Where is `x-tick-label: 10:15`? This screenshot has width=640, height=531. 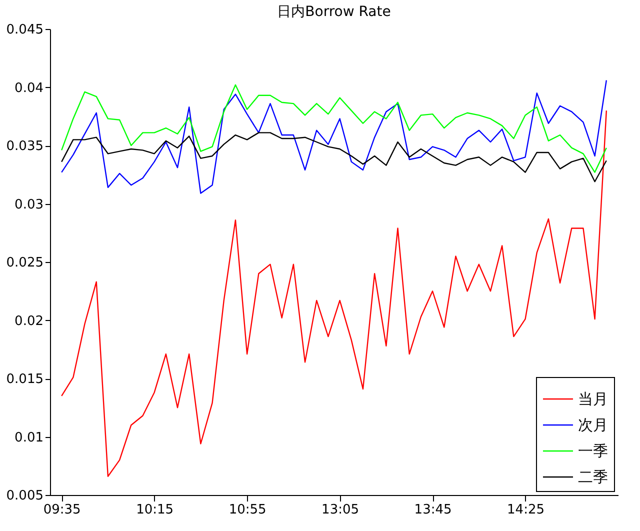
x-tick-label: 10:15 is located at coordinates (155, 510).